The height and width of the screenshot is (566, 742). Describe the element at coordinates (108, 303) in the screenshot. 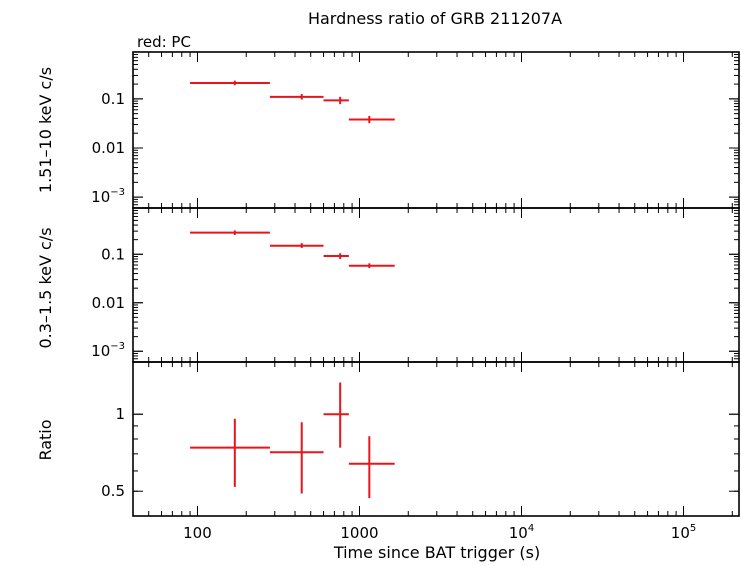

I see `y-tick-label-soft: 0.01` at that location.